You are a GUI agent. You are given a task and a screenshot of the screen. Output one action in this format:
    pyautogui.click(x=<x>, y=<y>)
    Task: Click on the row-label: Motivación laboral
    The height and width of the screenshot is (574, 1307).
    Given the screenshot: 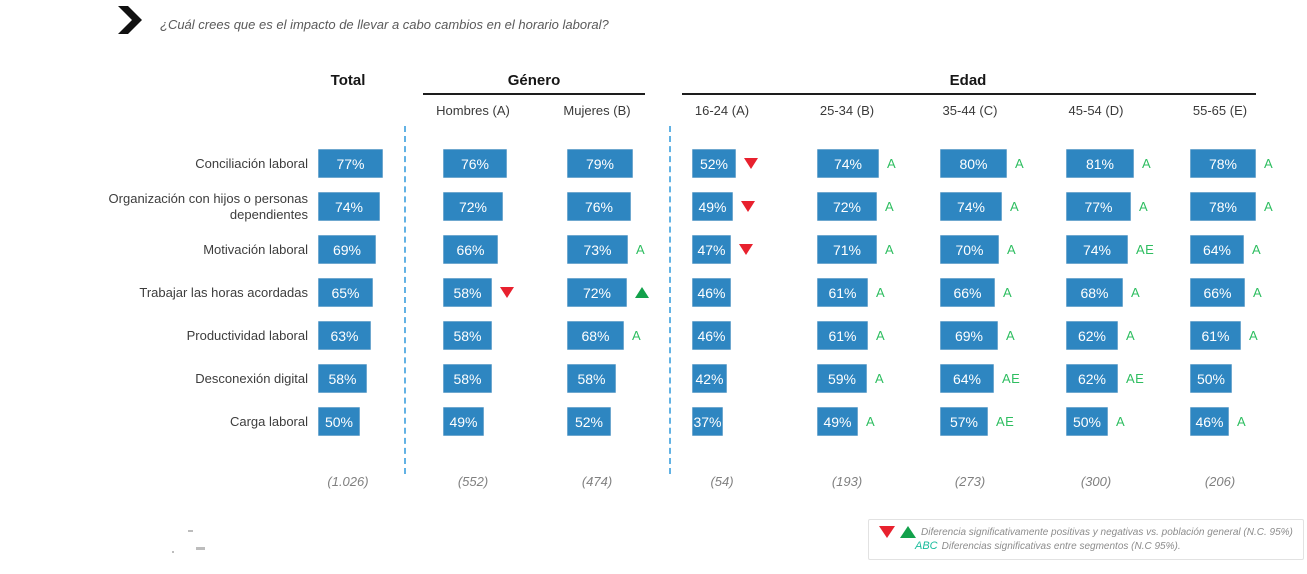 What is the action you would take?
    pyautogui.click(x=255, y=249)
    